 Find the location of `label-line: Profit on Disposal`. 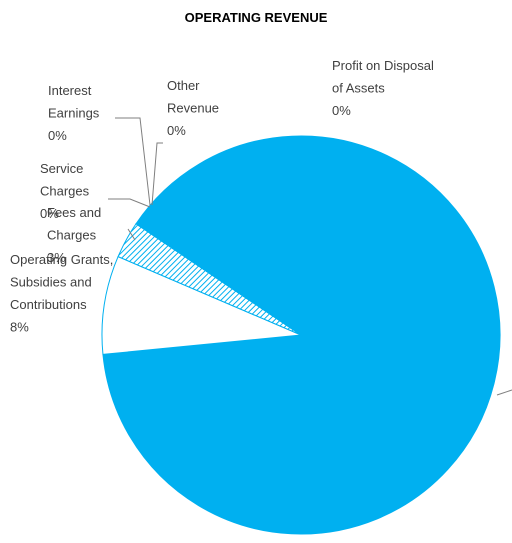

label-line: Profit on Disposal is located at coordinates (383, 65).